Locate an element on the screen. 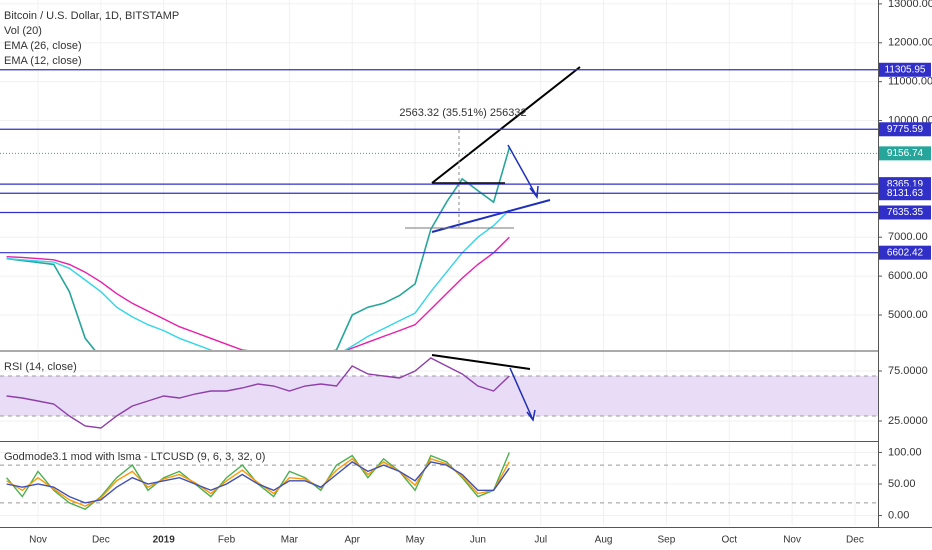 The height and width of the screenshot is (550, 932). godmode-pane is located at coordinates (439, 484).